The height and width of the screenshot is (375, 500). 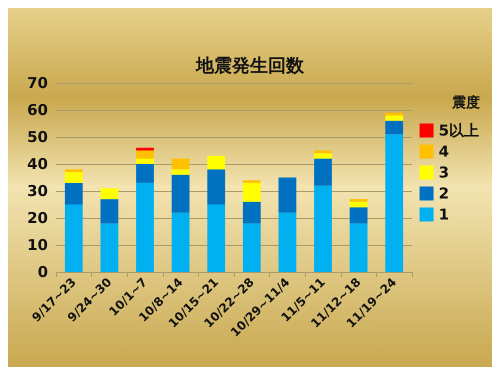 I want to click on y-tick-label: 40, so click(x=37, y=164).